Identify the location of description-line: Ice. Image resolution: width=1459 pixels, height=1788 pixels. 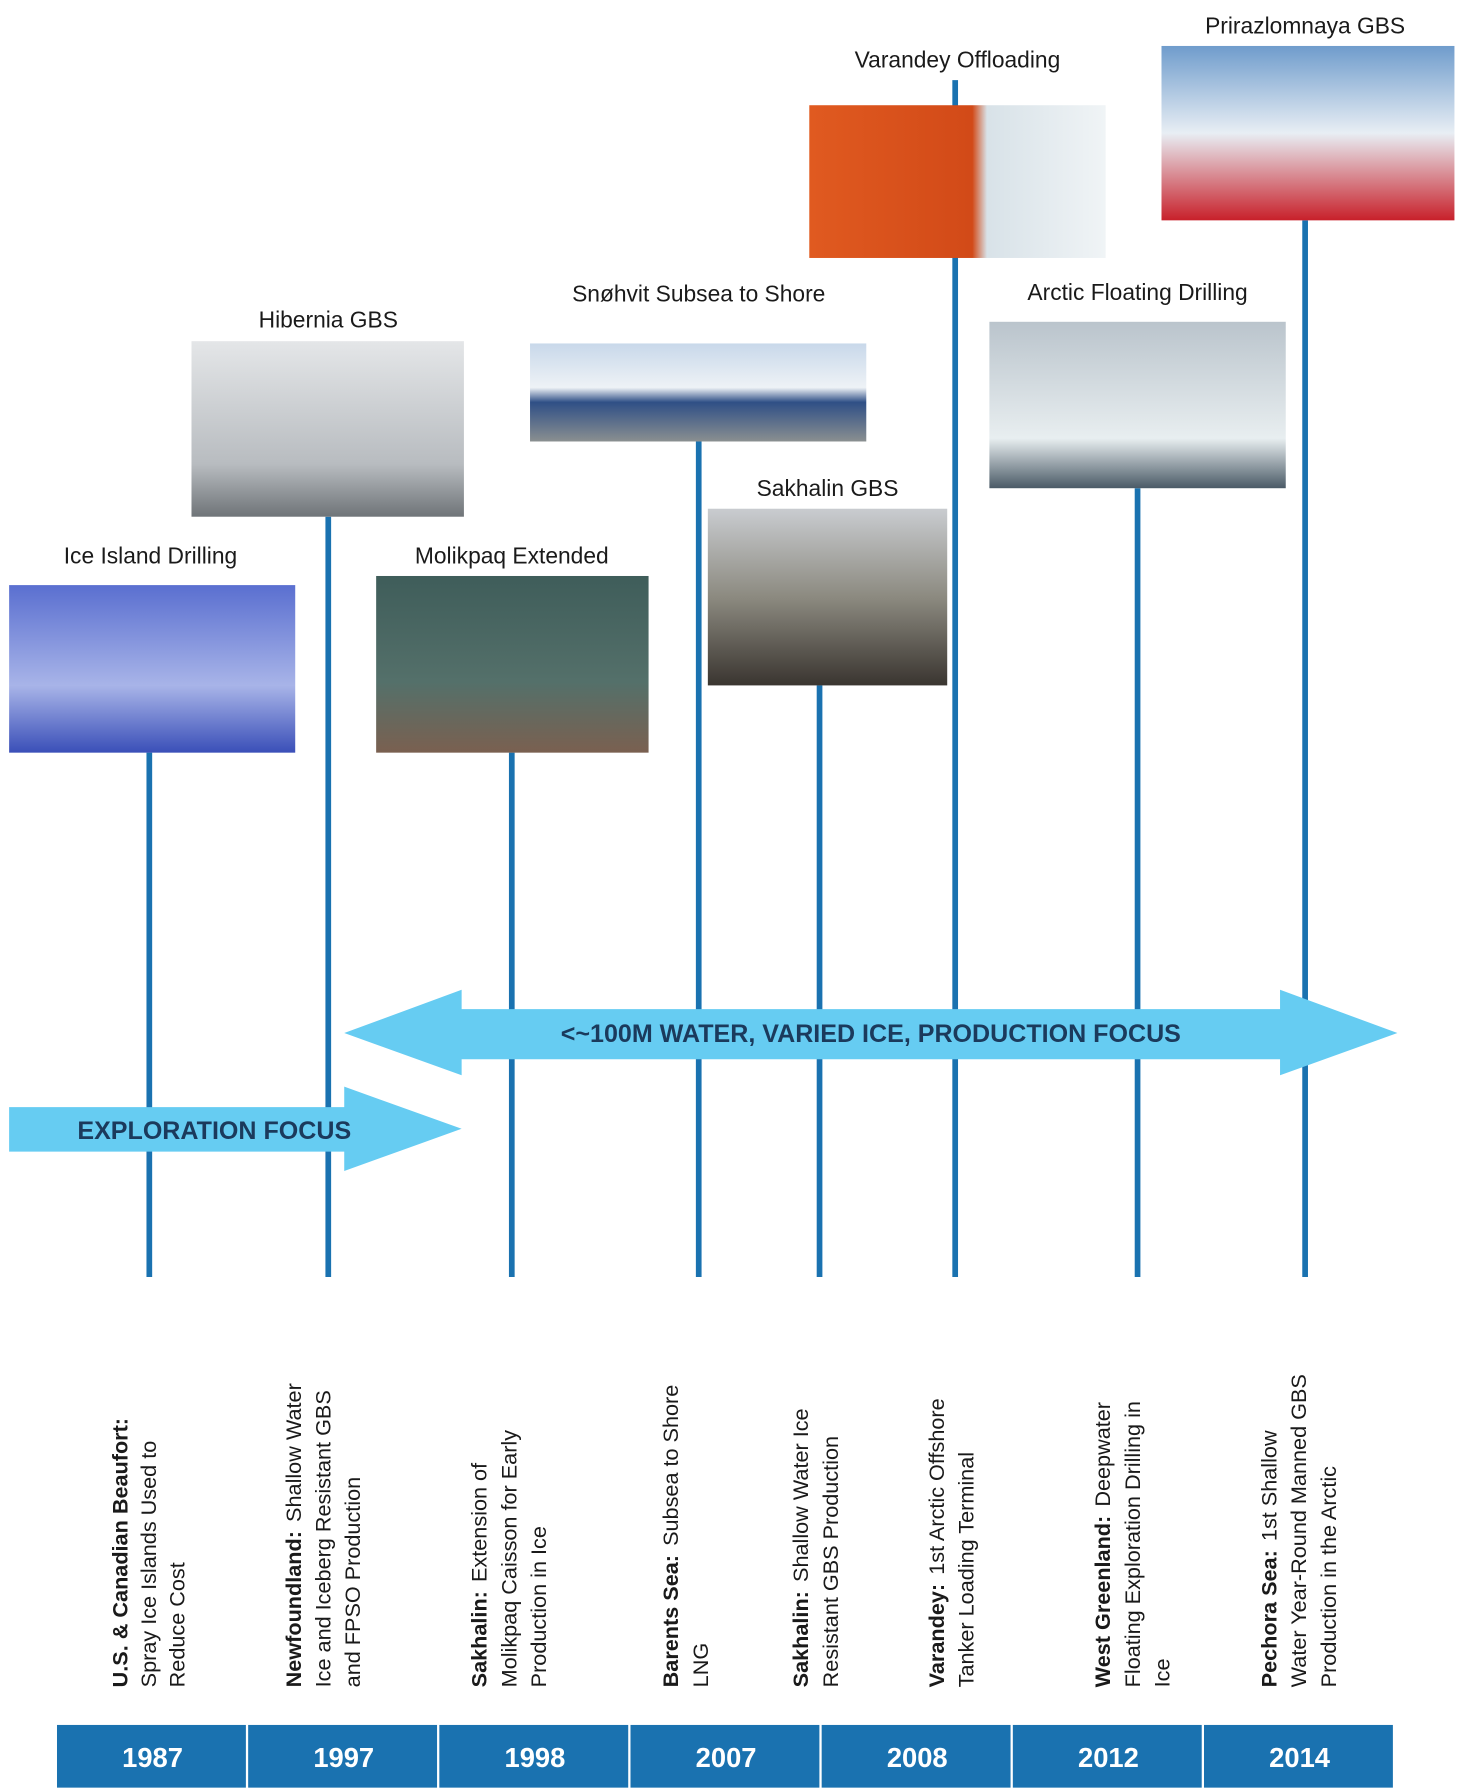
(1161, 1672).